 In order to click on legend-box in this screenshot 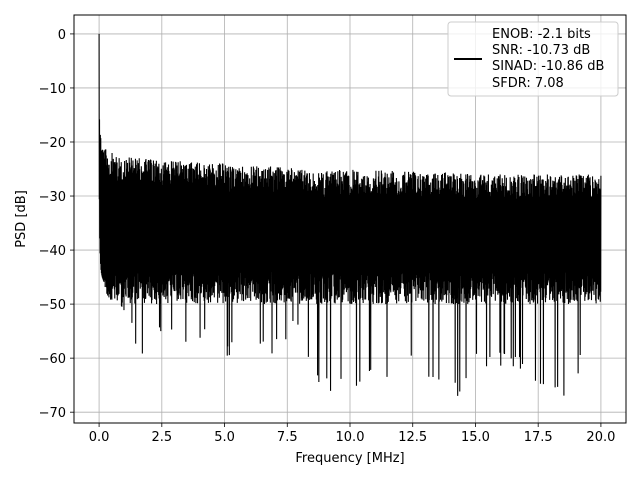, I will do `click(533, 59)`.